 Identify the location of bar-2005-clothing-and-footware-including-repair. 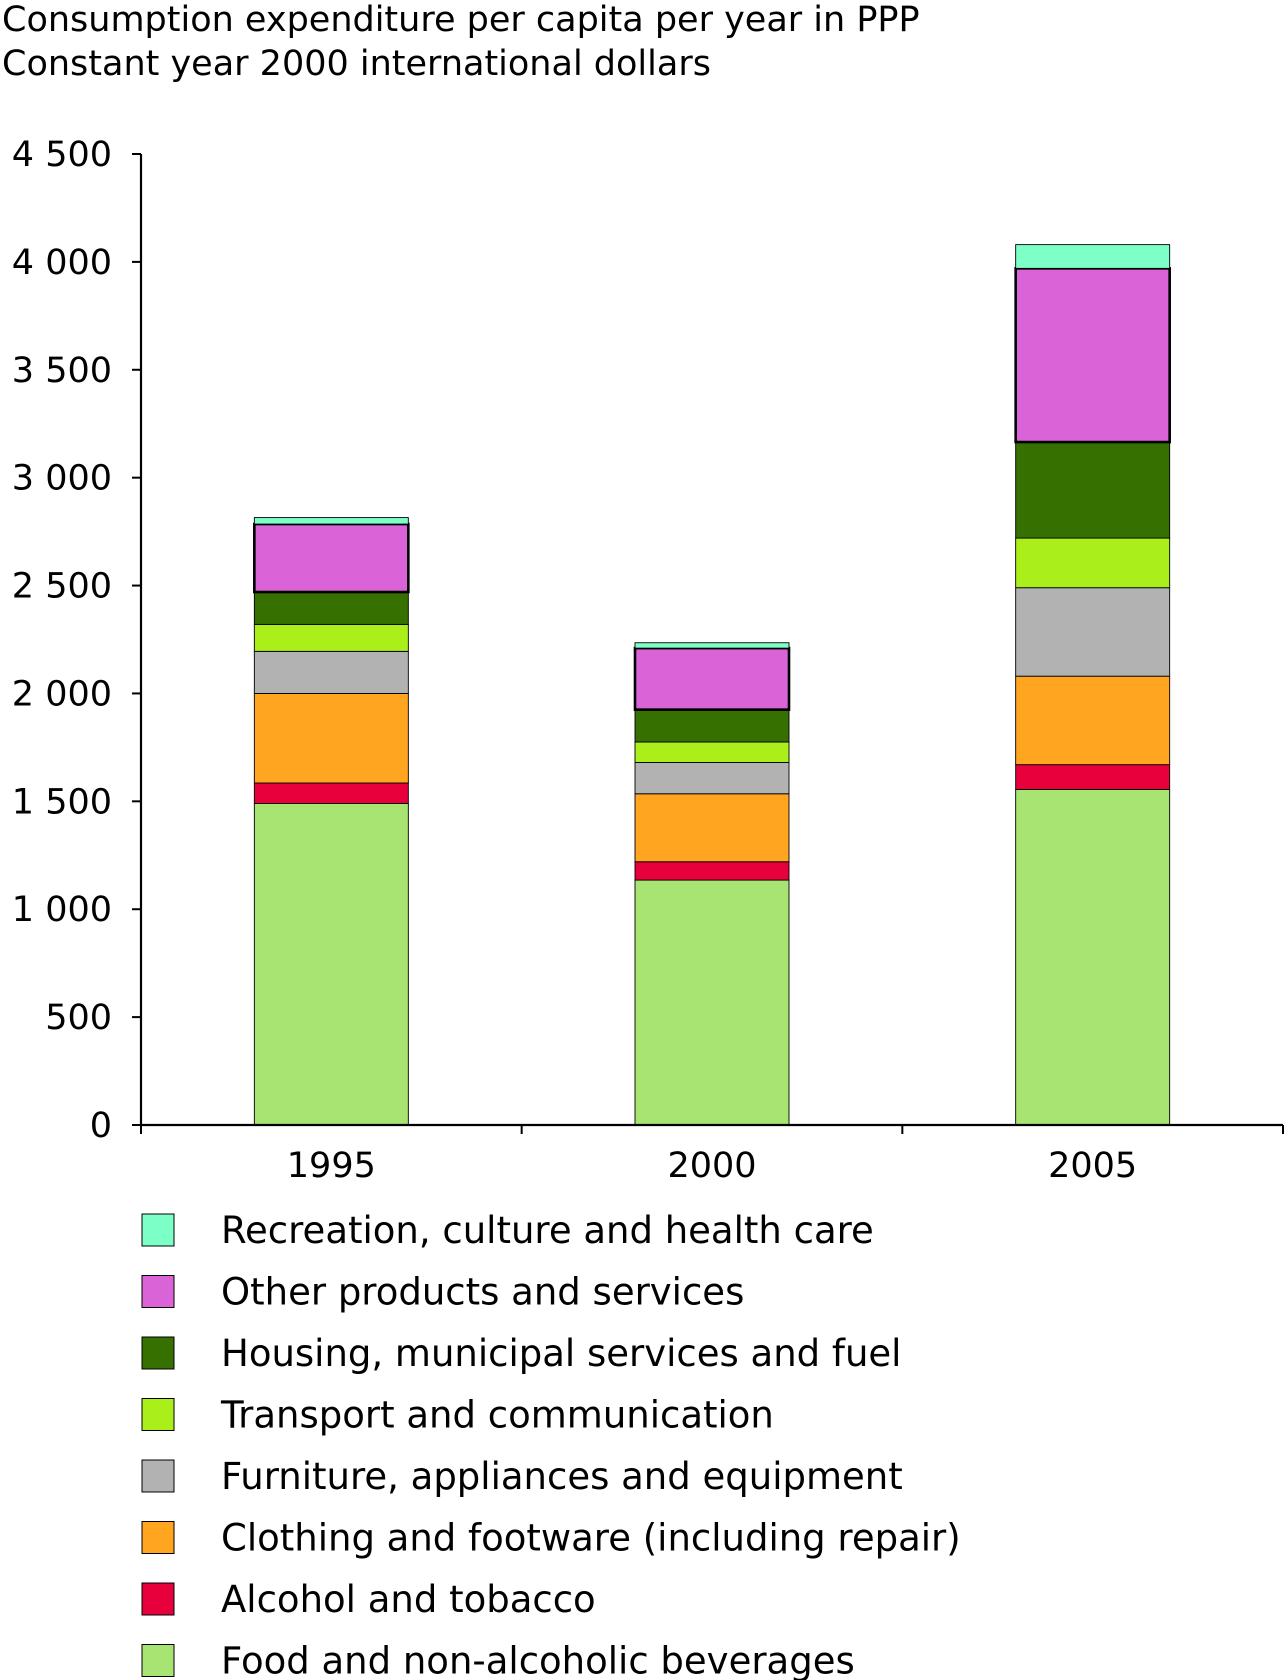
(1093, 720).